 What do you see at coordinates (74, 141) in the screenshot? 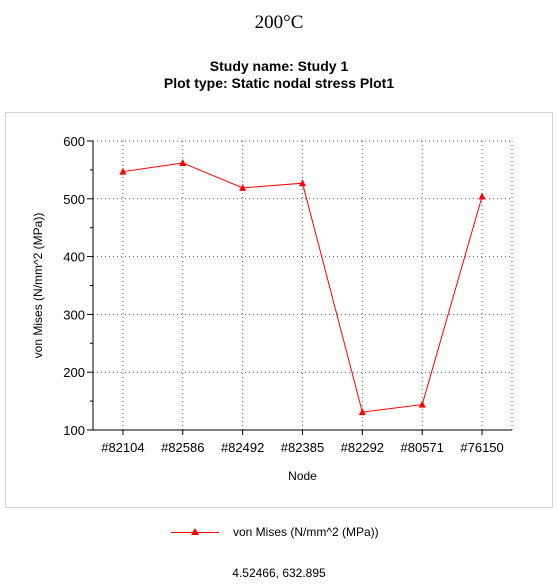
I see `y-tick-label: 600` at bounding box center [74, 141].